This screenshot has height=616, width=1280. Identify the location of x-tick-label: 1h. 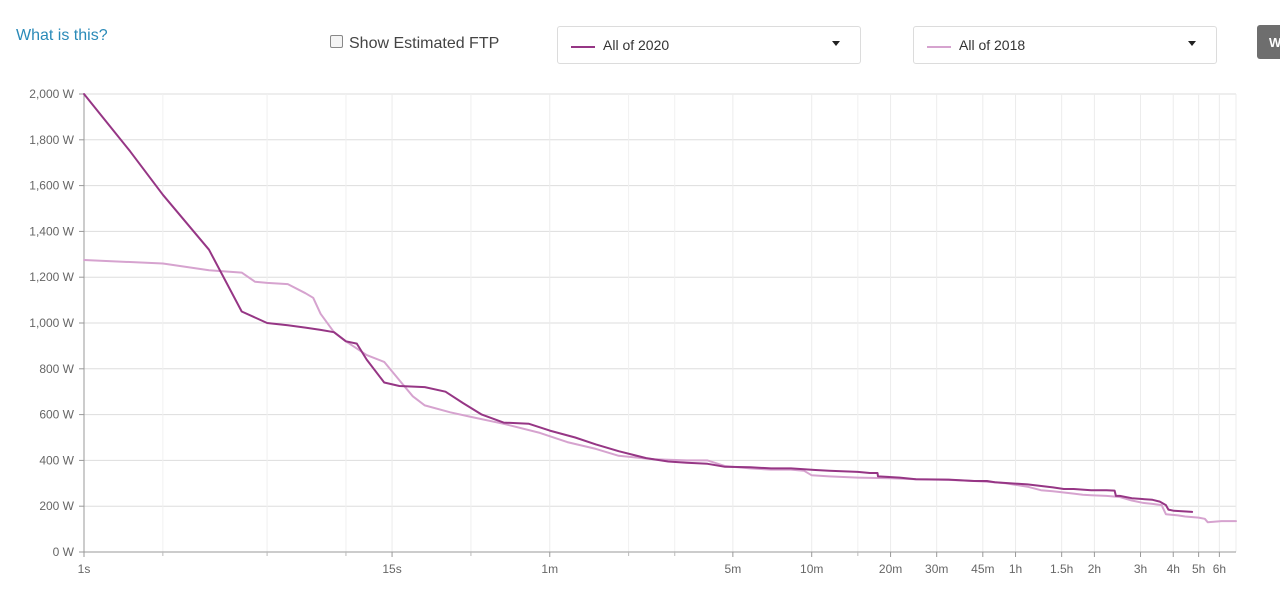
(1015, 569).